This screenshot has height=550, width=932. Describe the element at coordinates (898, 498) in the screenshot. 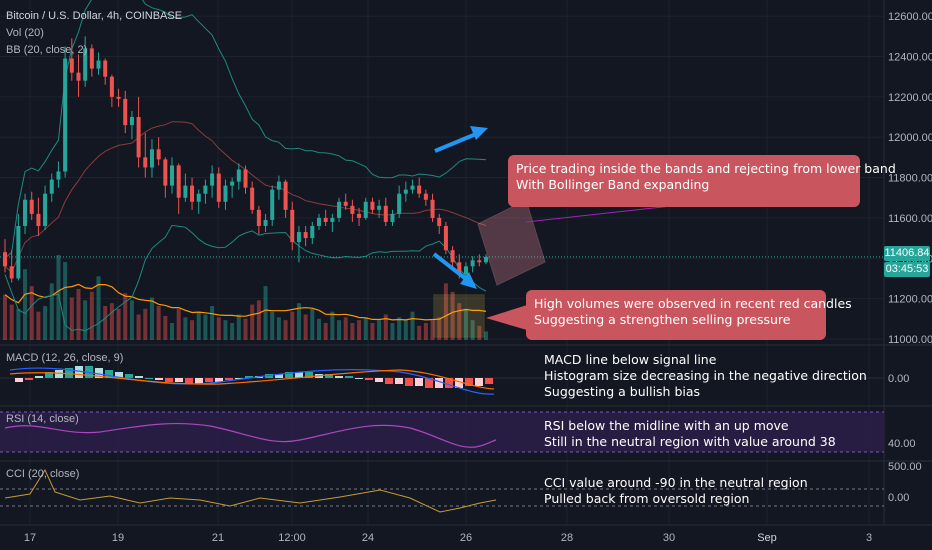

I see `cci-axis-tick-zero: 0.00` at that location.